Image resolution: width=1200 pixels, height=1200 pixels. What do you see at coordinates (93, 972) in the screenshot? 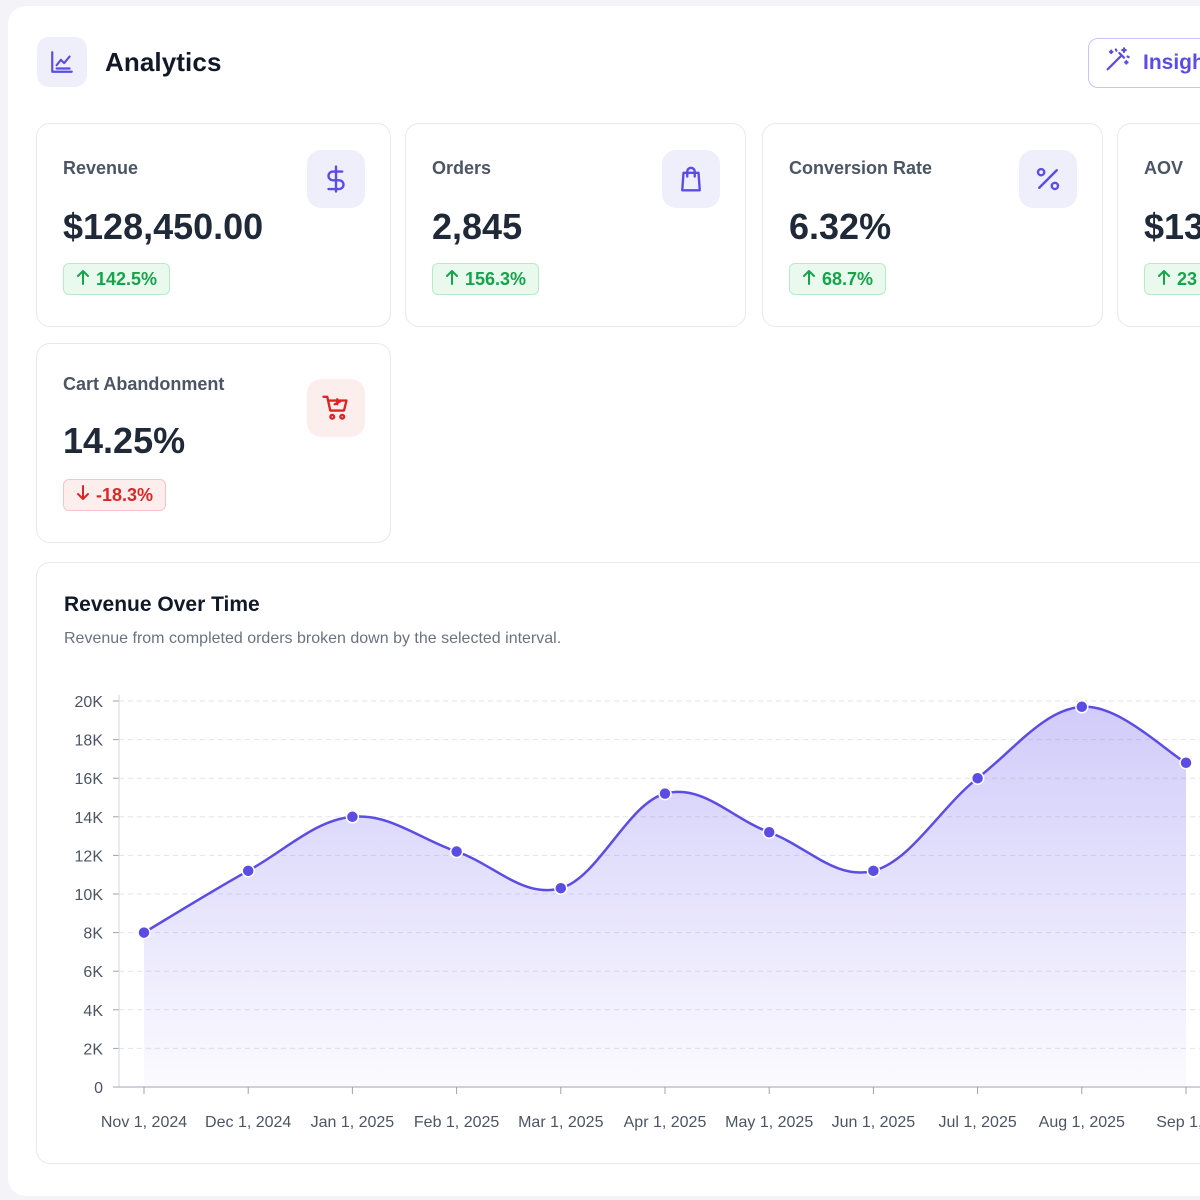
I see `y-tick-label: 6K` at bounding box center [93, 972].